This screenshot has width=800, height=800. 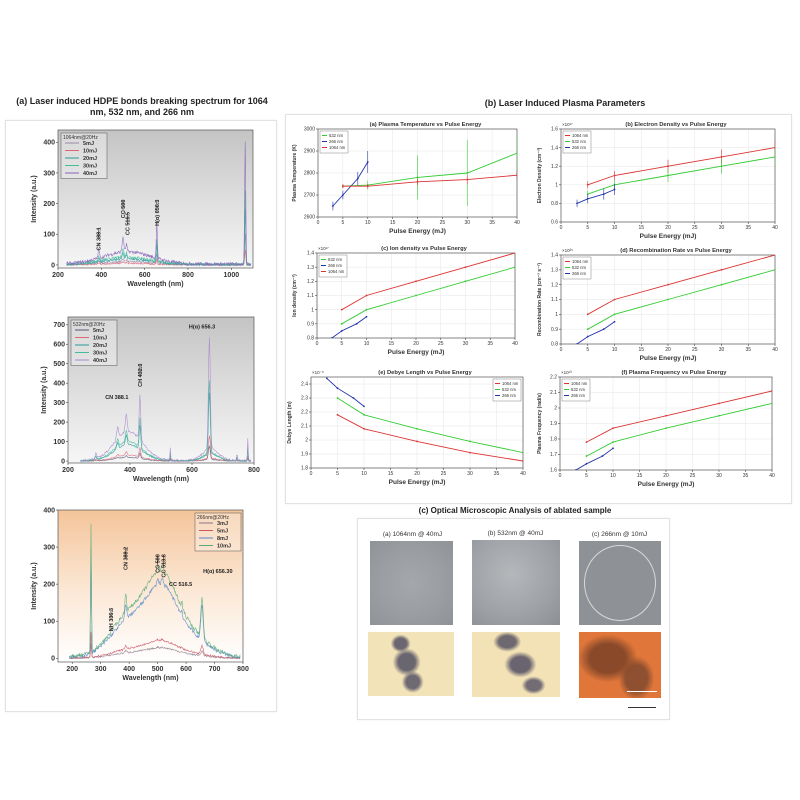 What do you see at coordinates (222, 532) in the screenshot?
I see `legend-label: 5mJ` at bounding box center [222, 532].